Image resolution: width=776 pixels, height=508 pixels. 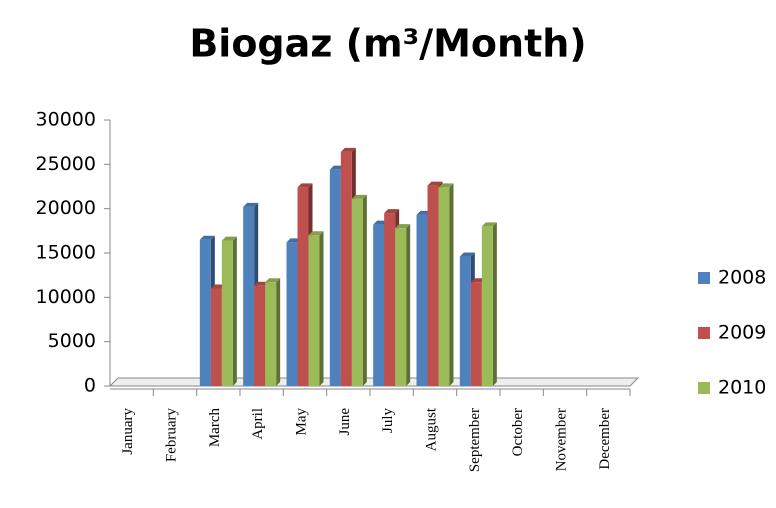 What do you see at coordinates (66, 208) in the screenshot?
I see `y-tick-label: 20000` at bounding box center [66, 208].